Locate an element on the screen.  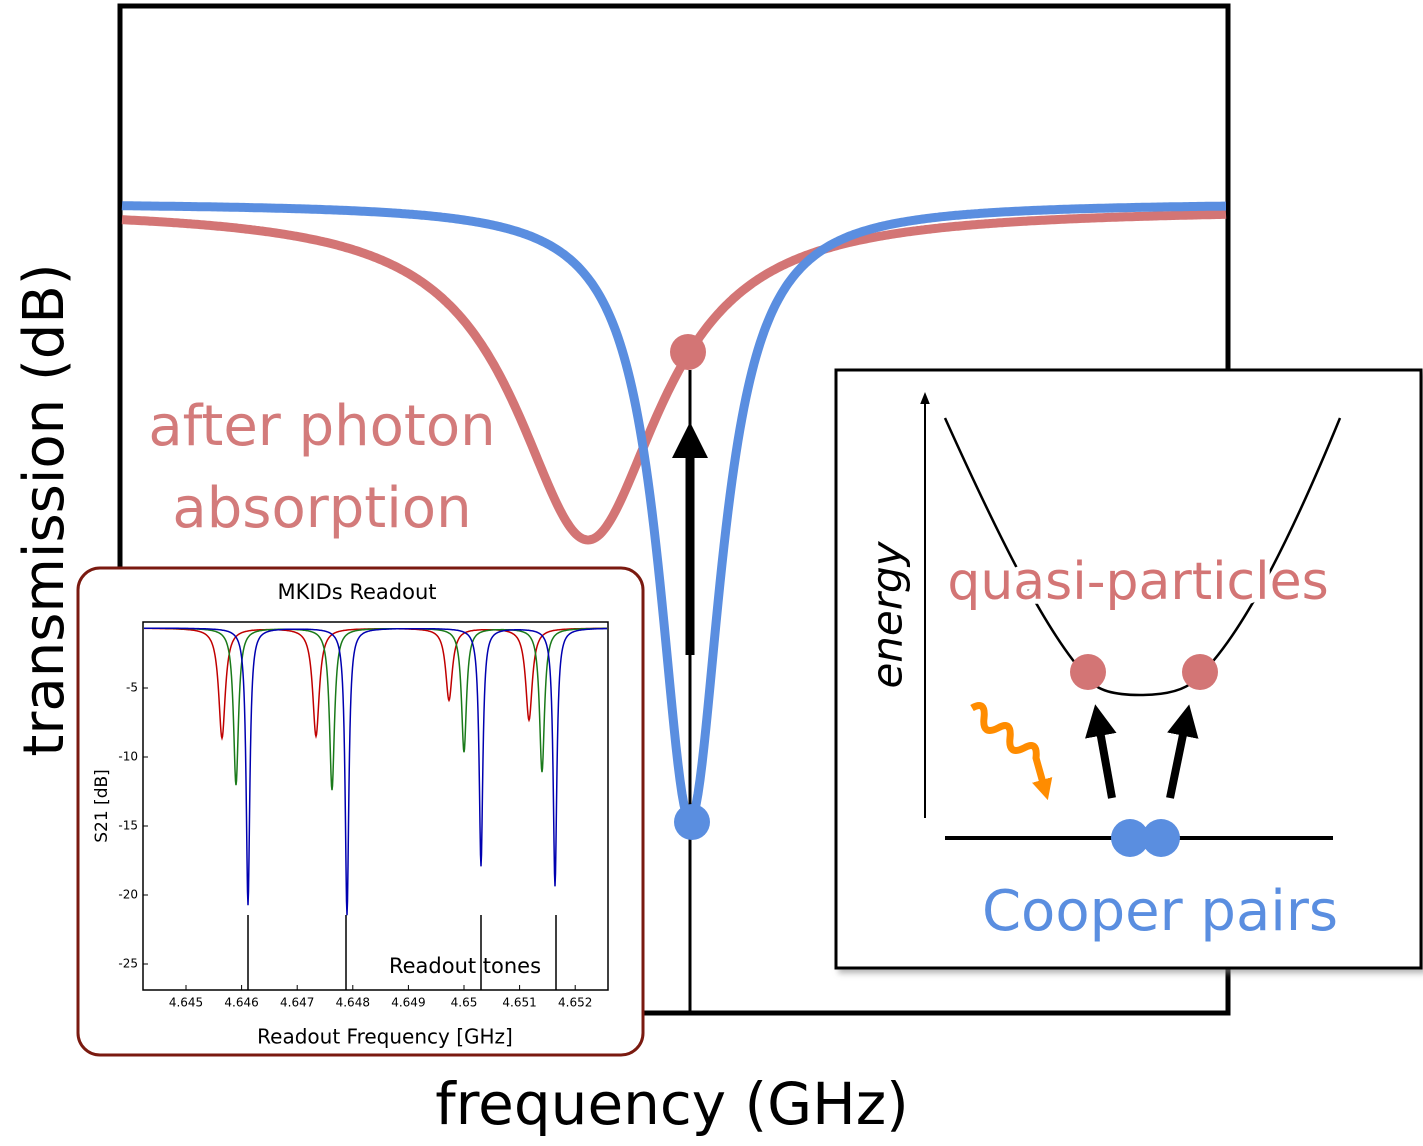
inset-x-tick-label: 4.647 is located at coordinates (297, 1003).